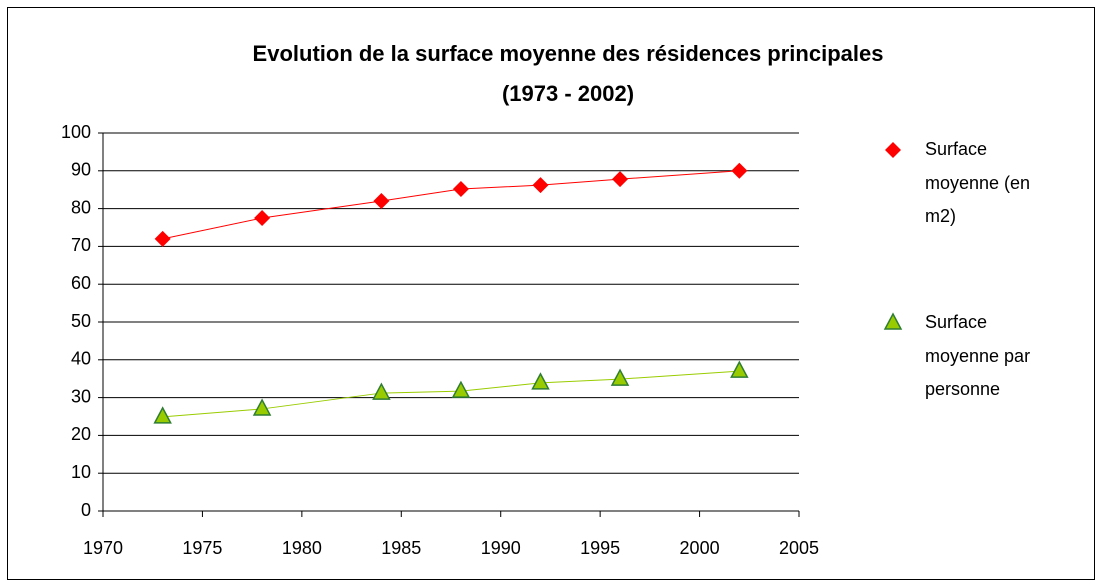 This screenshot has height=588, width=1102. Describe the element at coordinates (978, 355) in the screenshot. I see `legend-label: Surface moyenne par personne` at that location.